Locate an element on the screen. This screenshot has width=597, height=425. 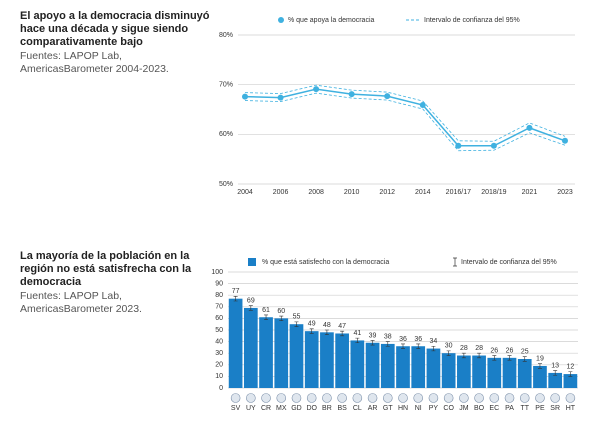
x-tick-label: 2012 is located at coordinates (387, 192).